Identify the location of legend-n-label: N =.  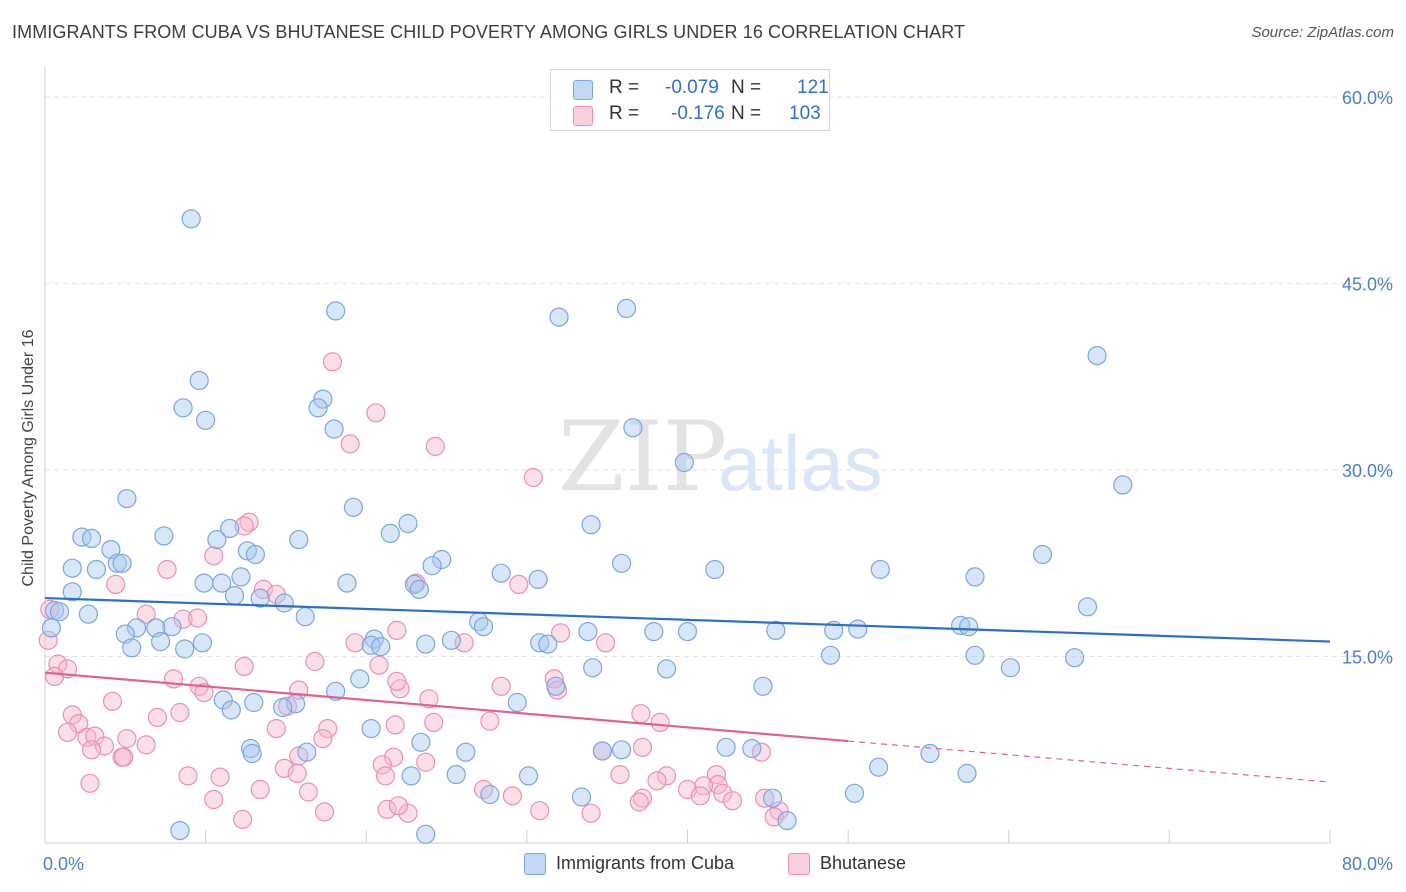
(746, 113).